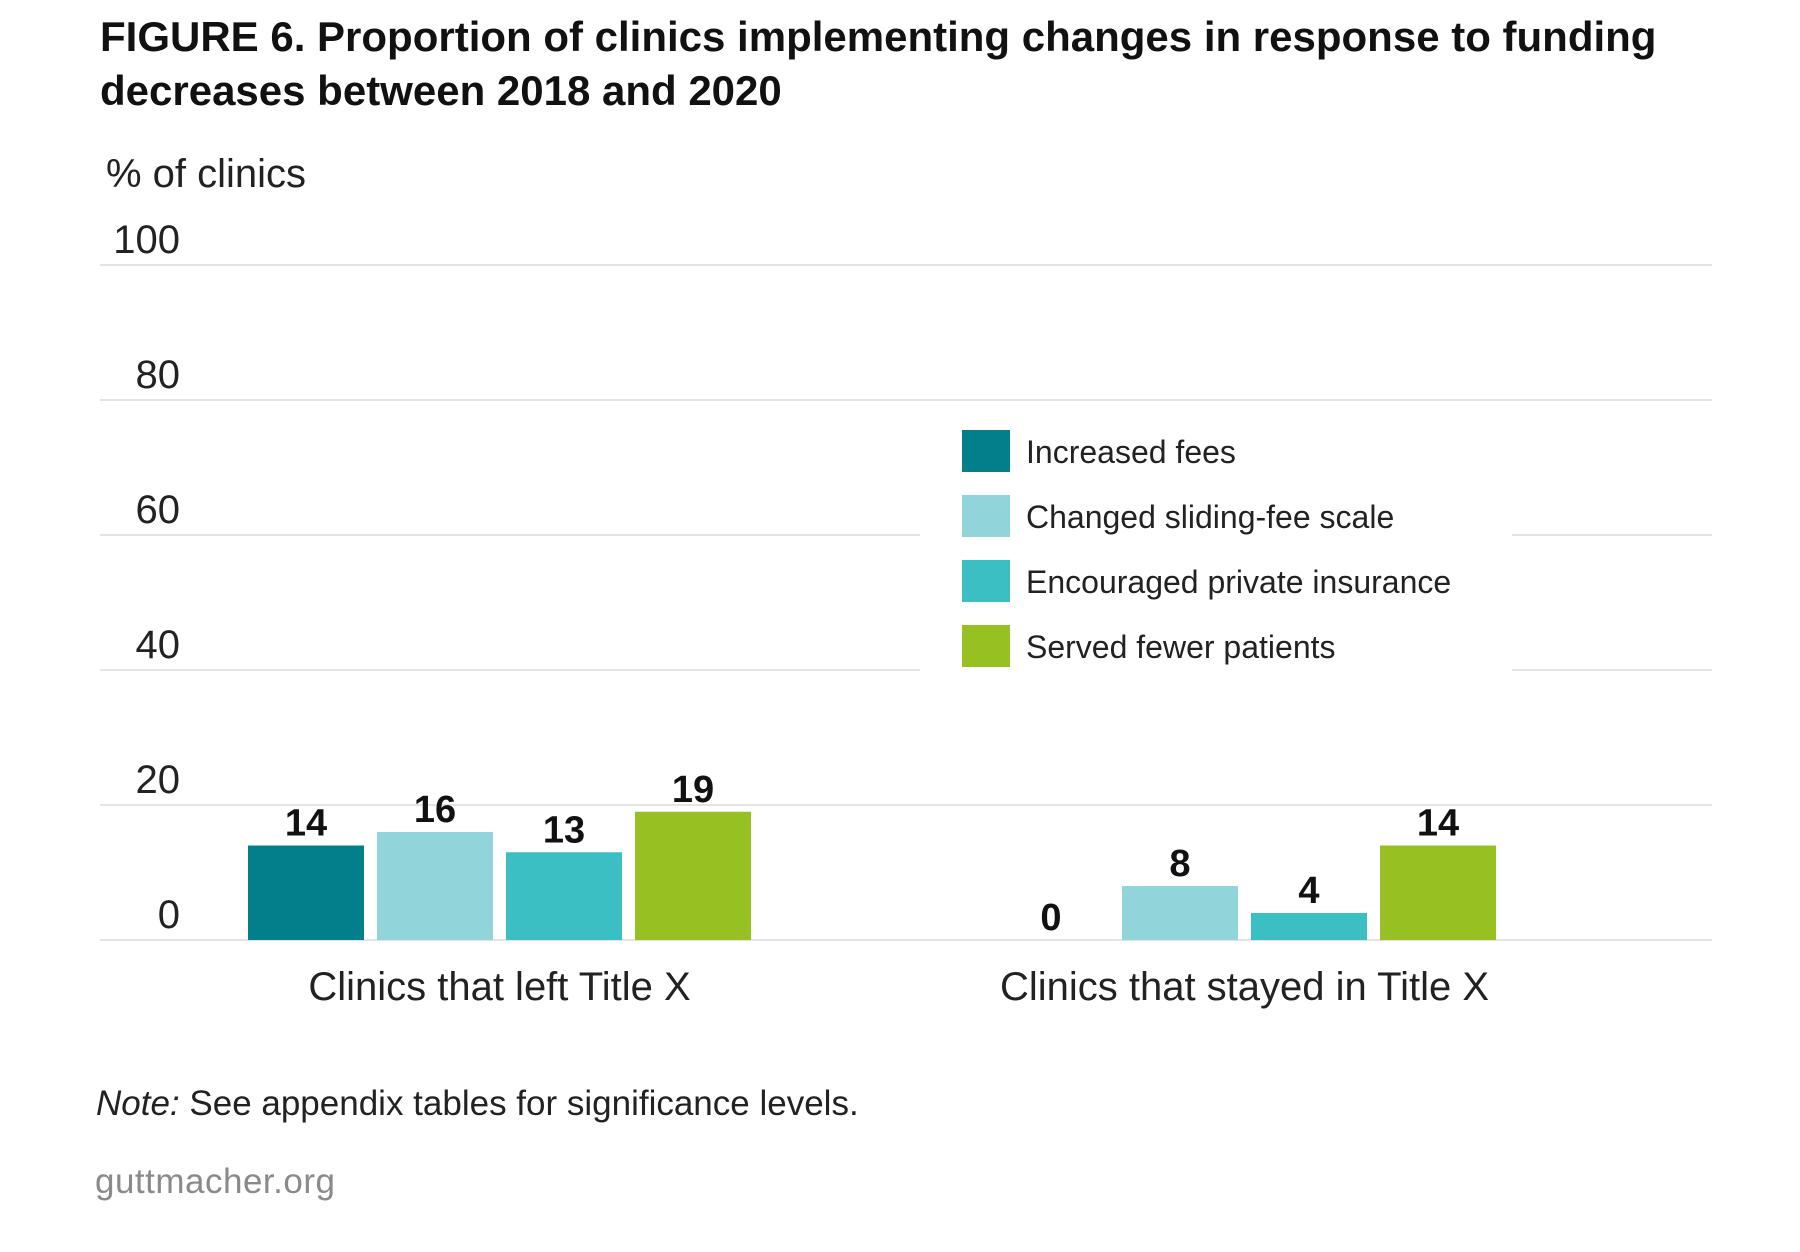 Image resolution: width=1800 pixels, height=1252 pixels. Describe the element at coordinates (206, 174) in the screenshot. I see `y-axis-label: % of clinics` at that location.